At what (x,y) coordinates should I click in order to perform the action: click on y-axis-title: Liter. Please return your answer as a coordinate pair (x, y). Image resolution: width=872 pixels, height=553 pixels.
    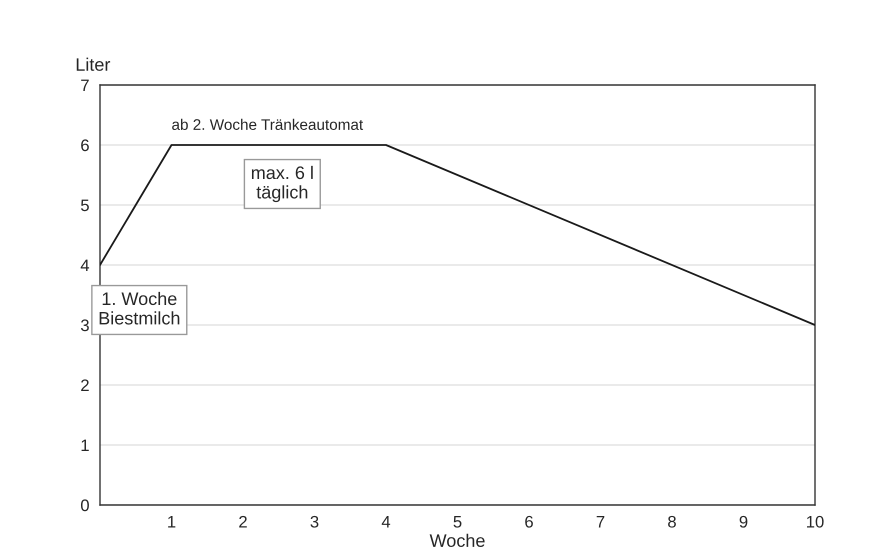
    Looking at the image, I should click on (93, 64).